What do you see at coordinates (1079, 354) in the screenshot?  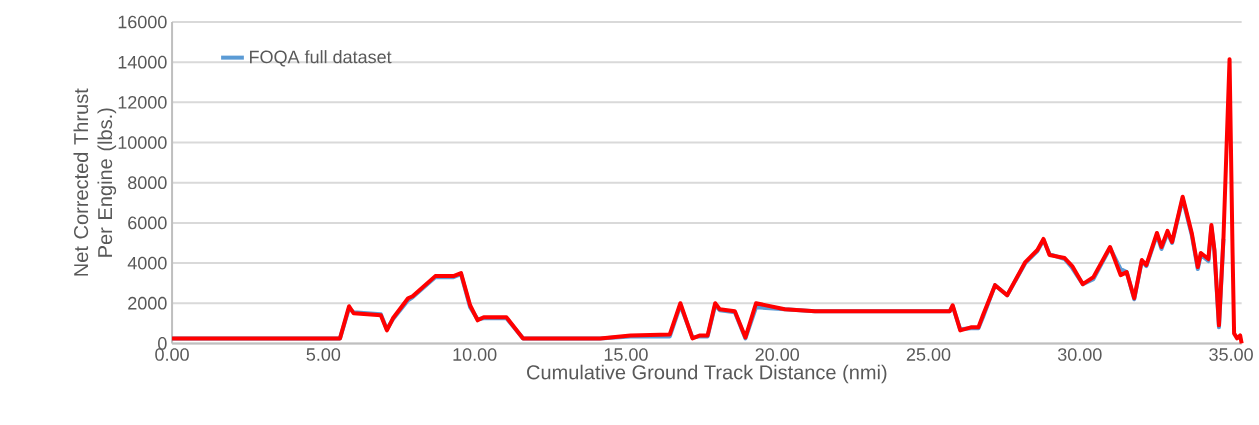 I see `x-tick-label: 30.00` at bounding box center [1079, 354].